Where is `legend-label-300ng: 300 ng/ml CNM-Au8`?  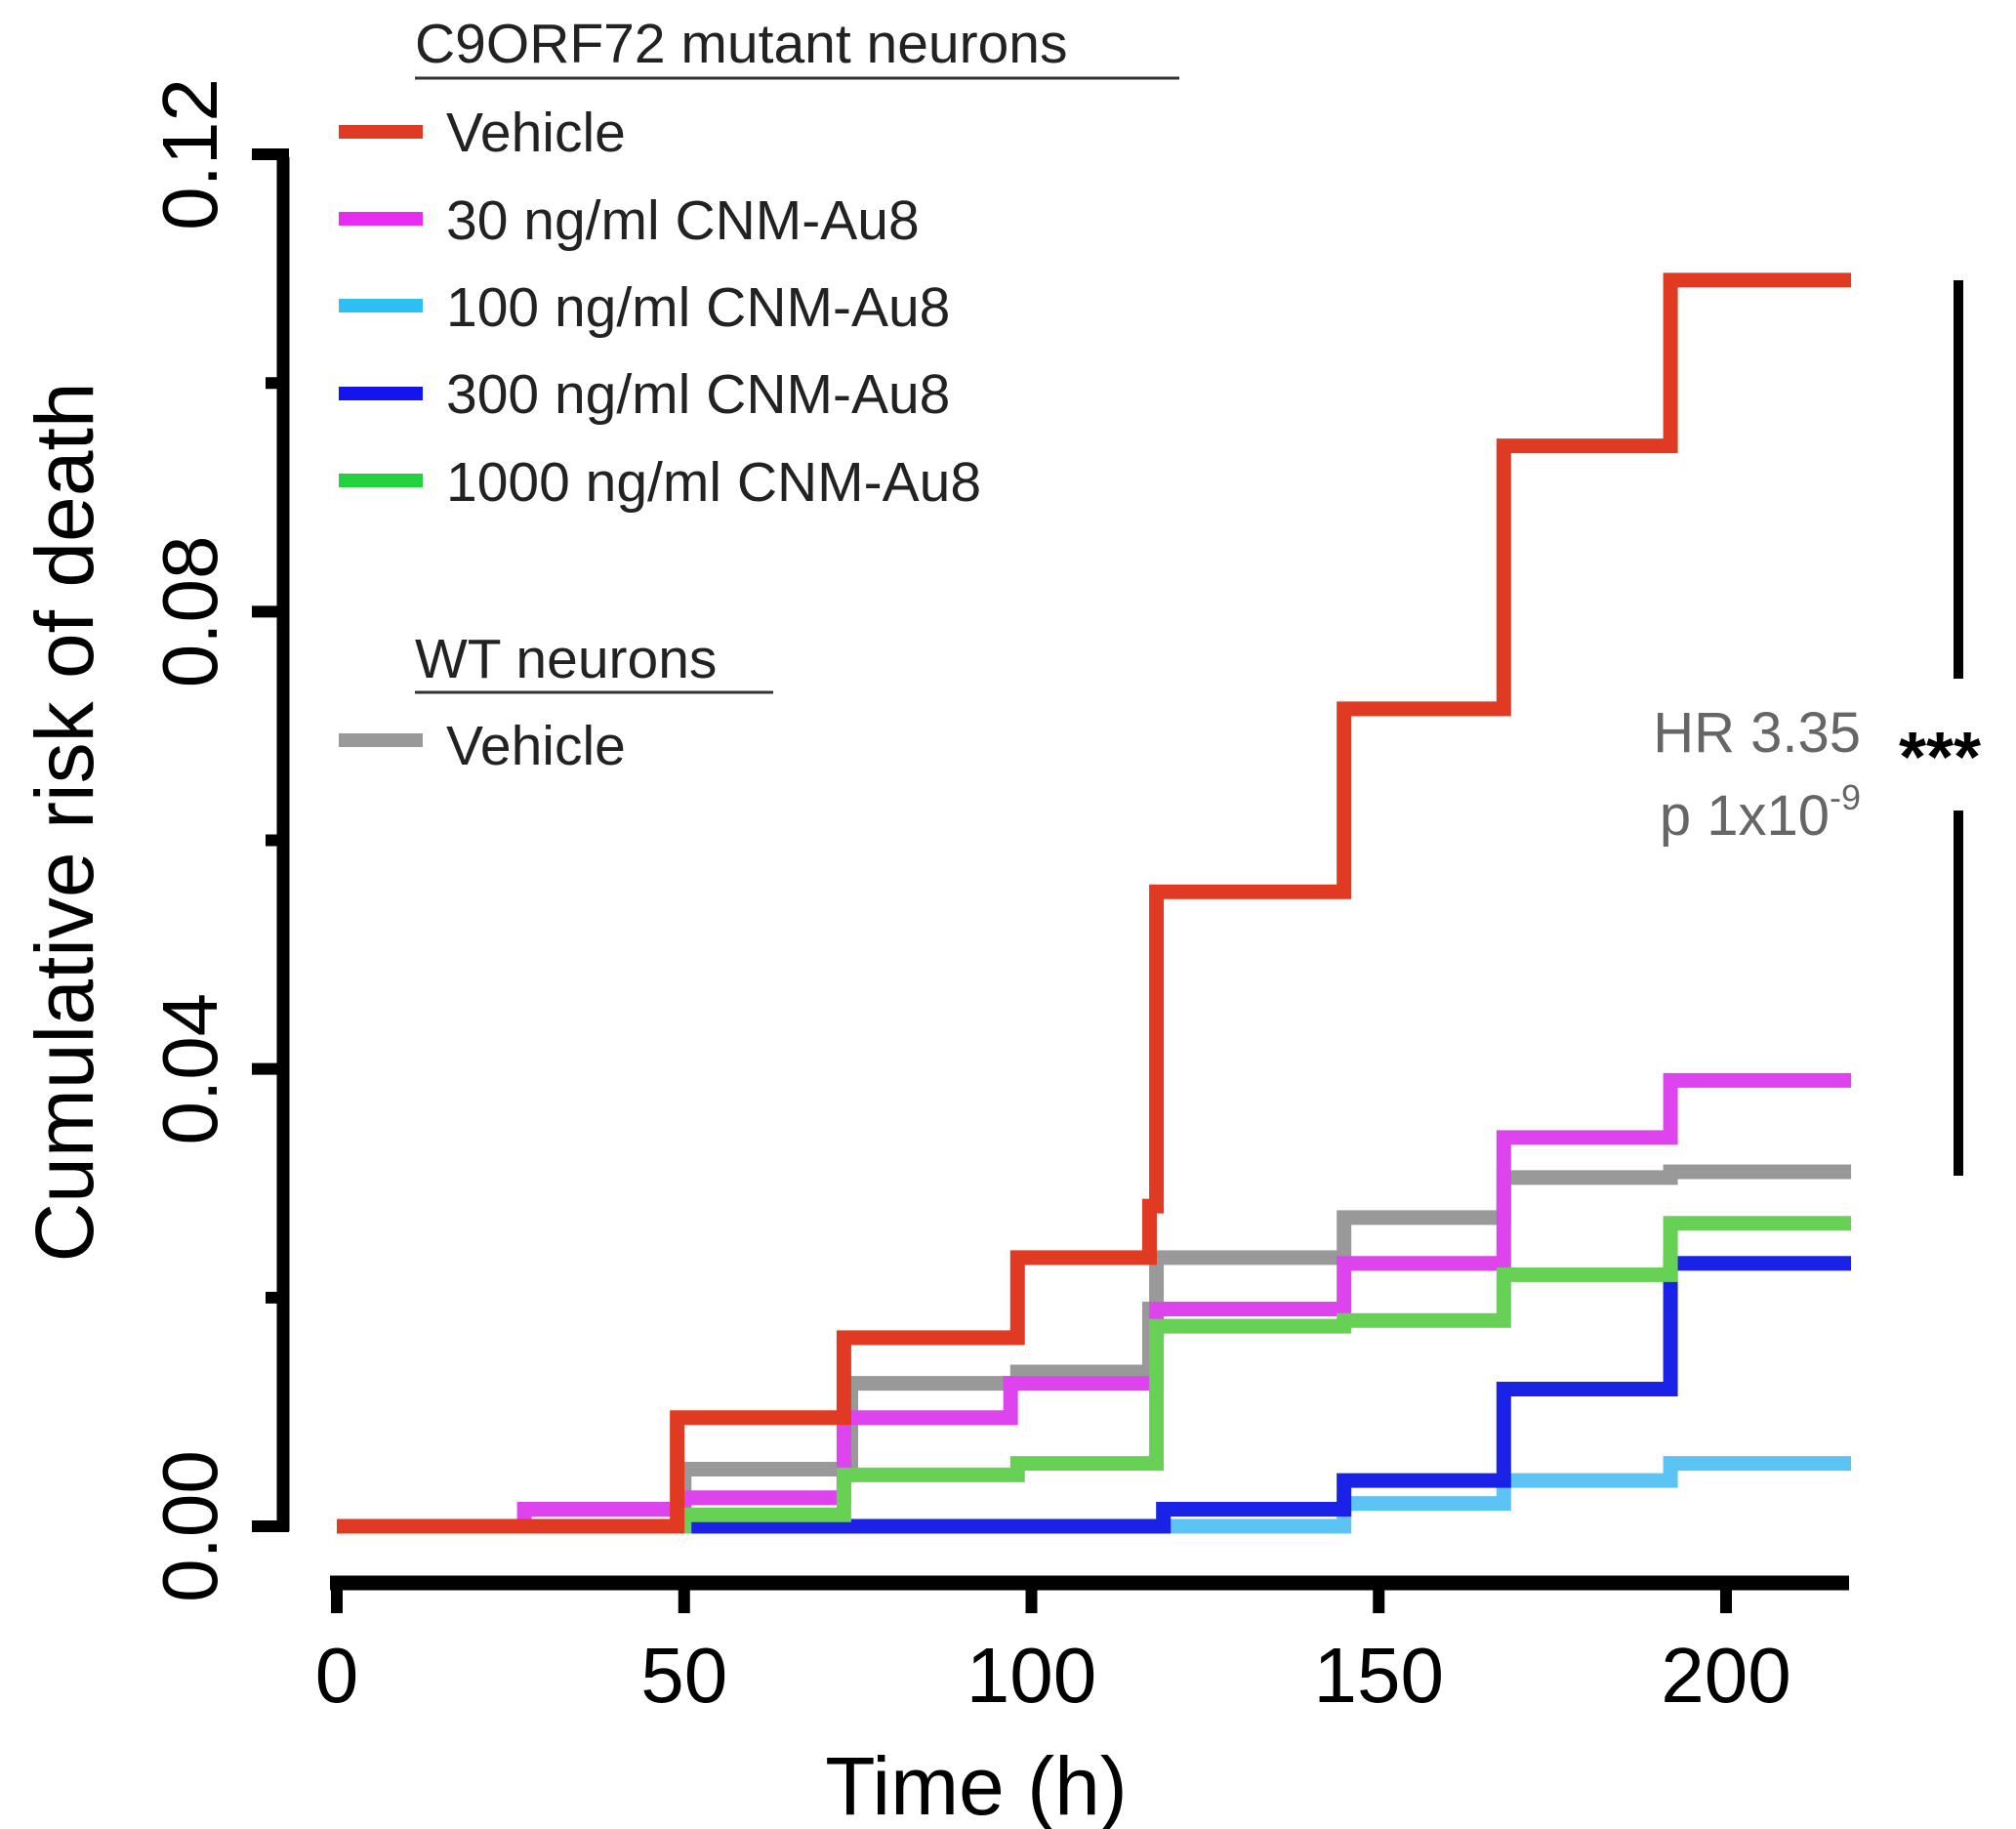 legend-label-300ng: 300 ng/ml CNM-Au8 is located at coordinates (698, 394).